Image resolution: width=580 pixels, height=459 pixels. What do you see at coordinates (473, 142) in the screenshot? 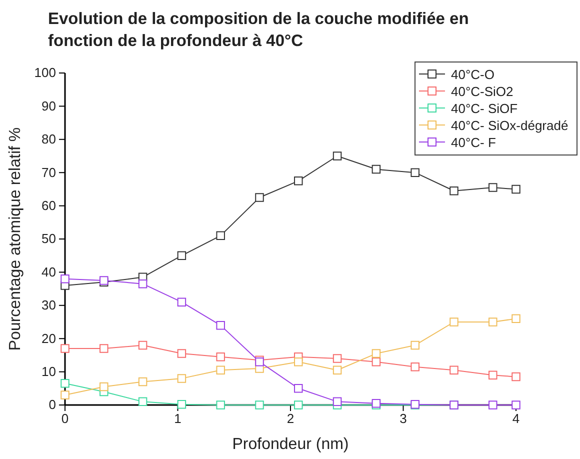
I see `legend-label: 40°C- F` at bounding box center [473, 142].